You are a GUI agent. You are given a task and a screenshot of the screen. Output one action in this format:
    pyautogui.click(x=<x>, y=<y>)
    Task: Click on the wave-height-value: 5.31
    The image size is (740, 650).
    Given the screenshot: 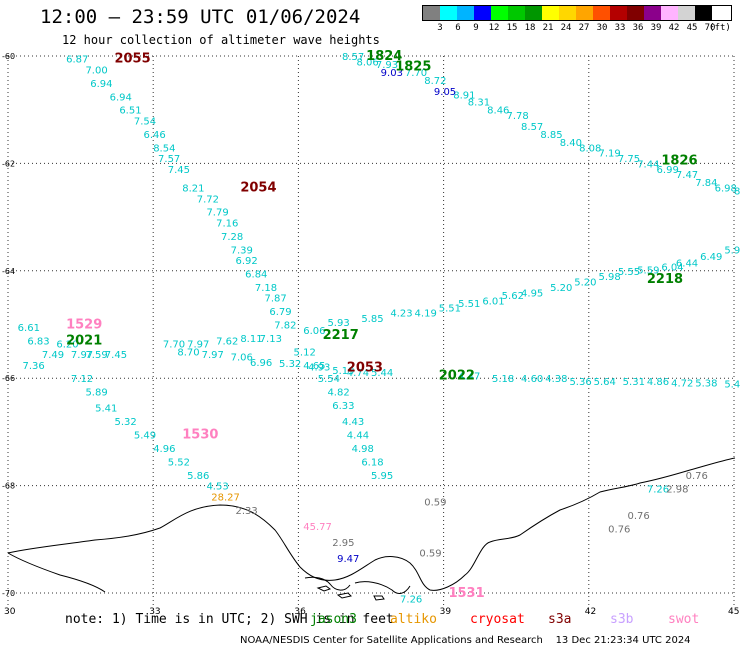 What is the action you would take?
    pyautogui.click(x=634, y=382)
    